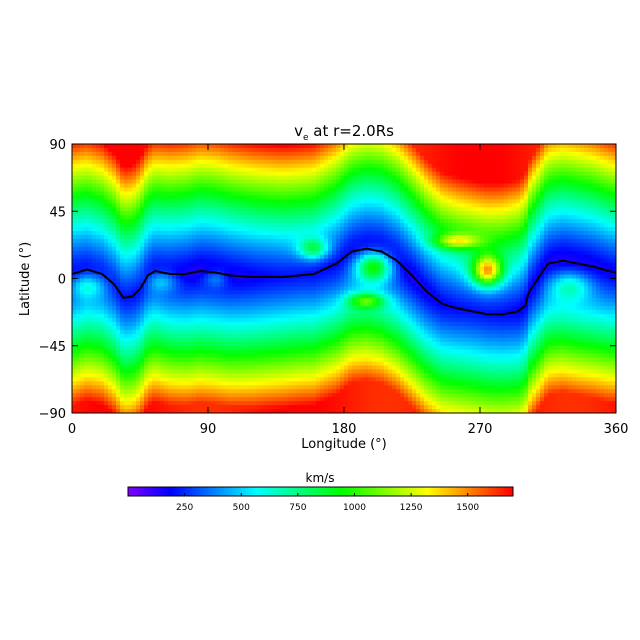  Describe the element at coordinates (343, 444) in the screenshot. I see `x-axis-label: Longitude (°)` at that location.